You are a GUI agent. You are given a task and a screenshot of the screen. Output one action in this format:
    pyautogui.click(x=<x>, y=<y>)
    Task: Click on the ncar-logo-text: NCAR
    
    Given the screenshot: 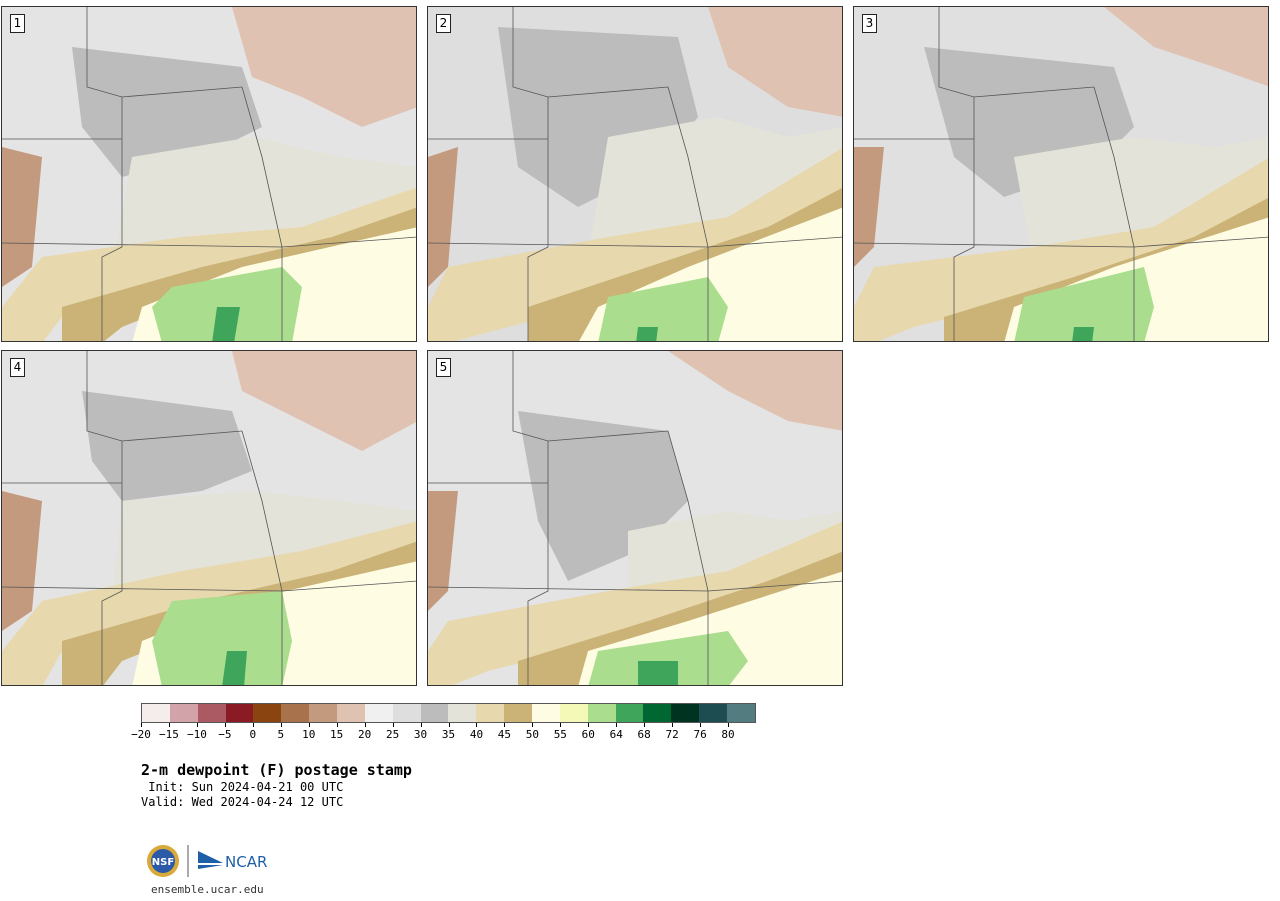 What is the action you would take?
    pyautogui.click(x=246, y=862)
    